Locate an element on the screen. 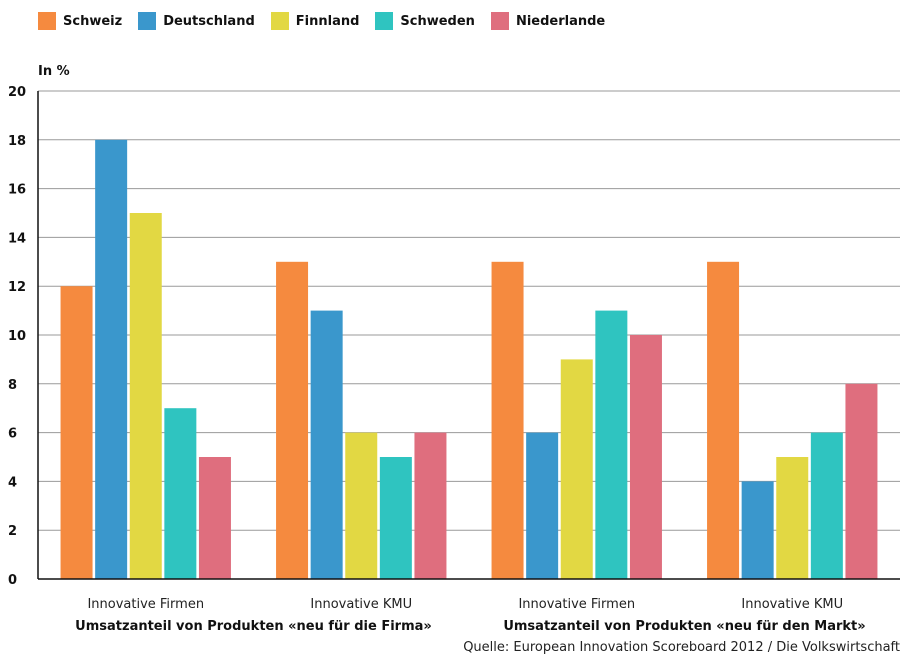  y-tick-label: 10 is located at coordinates (17, 336).